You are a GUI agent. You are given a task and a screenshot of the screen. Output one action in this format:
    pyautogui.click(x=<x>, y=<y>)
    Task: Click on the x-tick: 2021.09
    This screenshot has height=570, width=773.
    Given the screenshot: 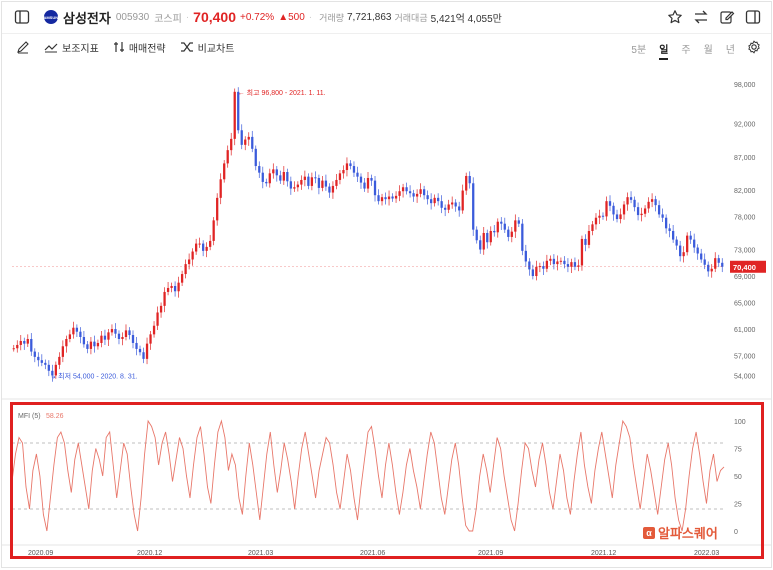 What is the action you would take?
    pyautogui.click(x=490, y=553)
    